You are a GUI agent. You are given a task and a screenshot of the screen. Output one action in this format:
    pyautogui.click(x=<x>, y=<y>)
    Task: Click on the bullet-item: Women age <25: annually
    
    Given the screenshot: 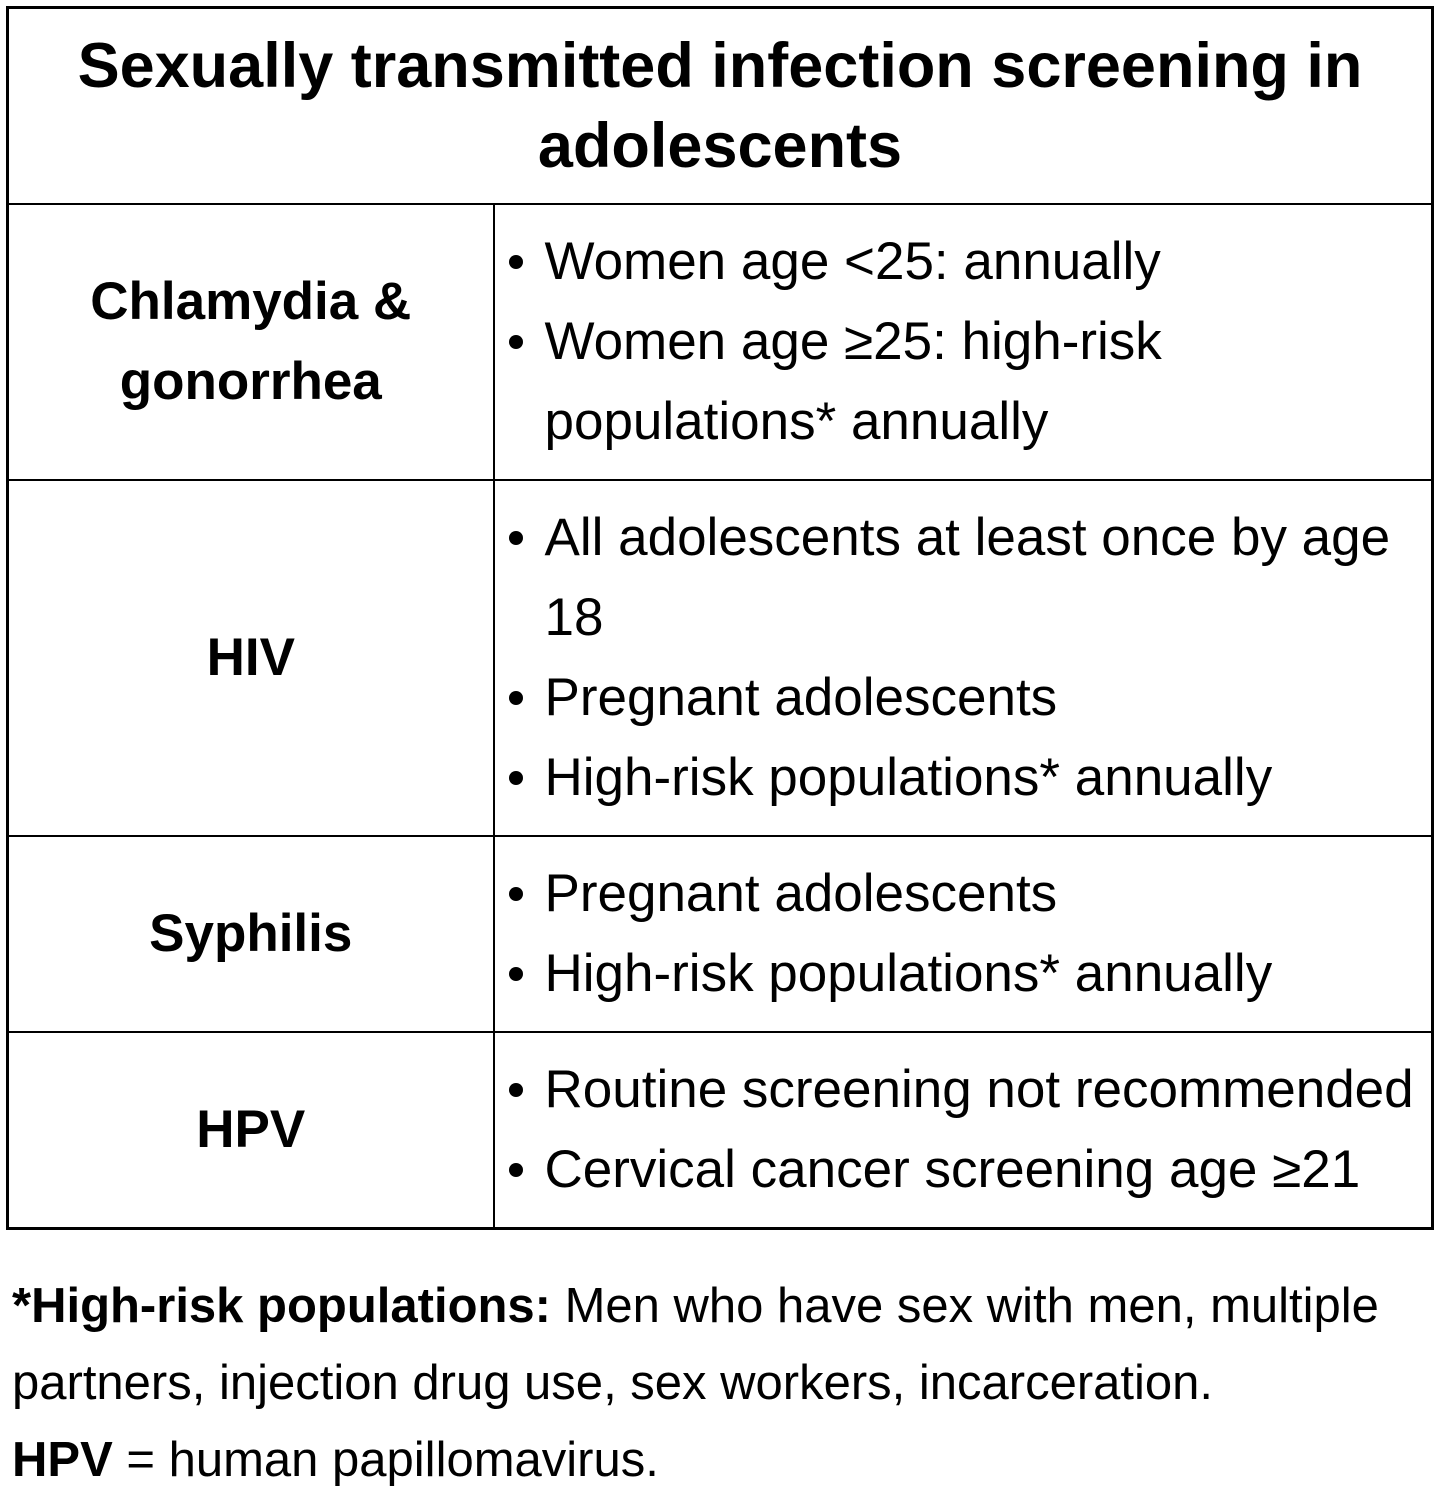 What is the action you would take?
    pyautogui.click(x=964, y=262)
    